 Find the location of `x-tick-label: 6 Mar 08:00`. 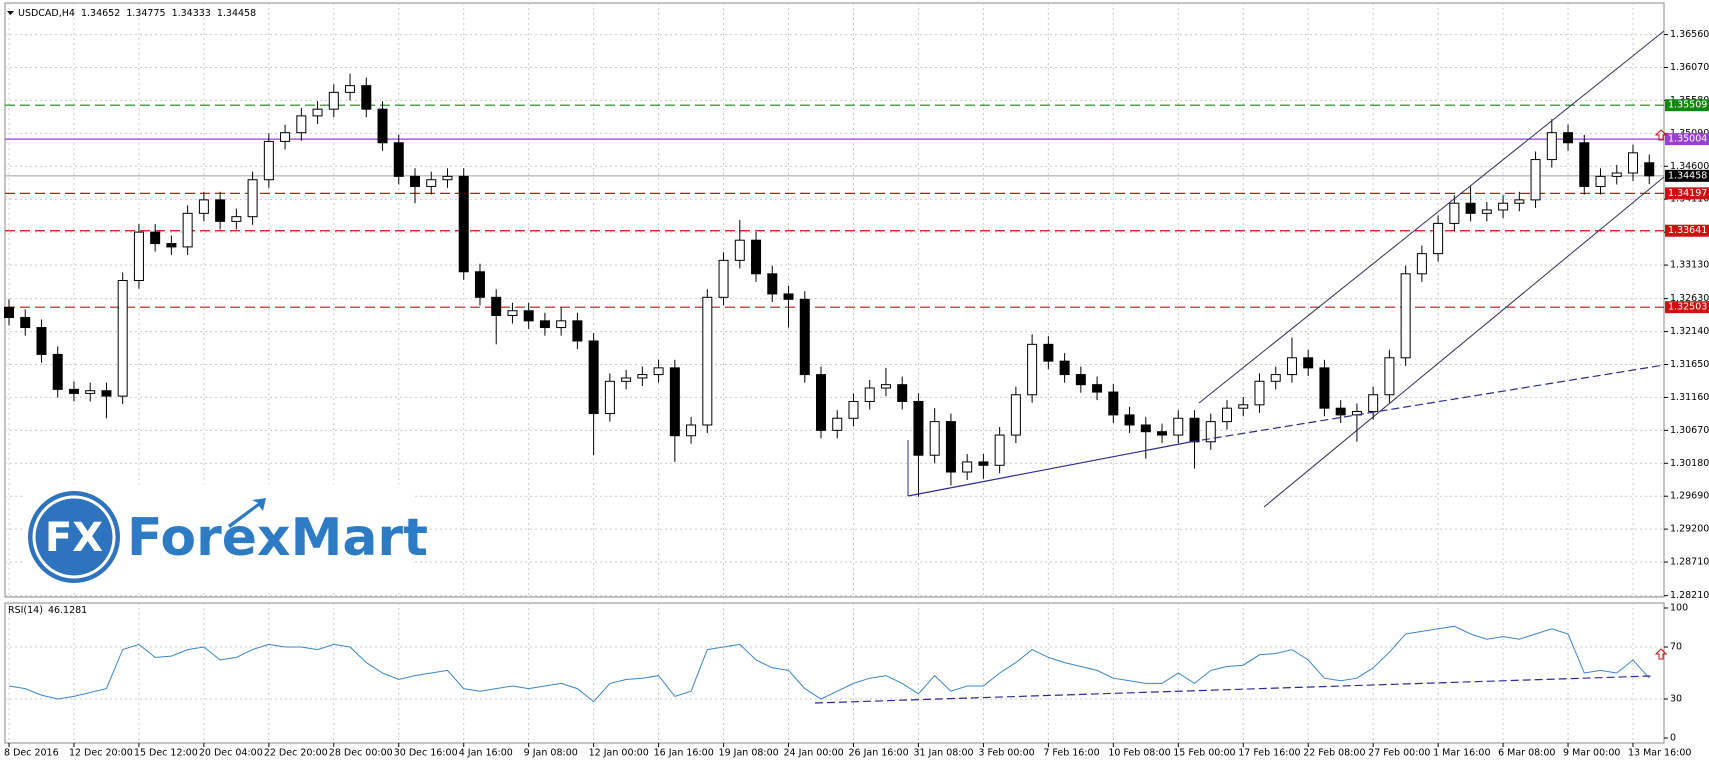

x-tick-label: 6 Mar 08:00 is located at coordinates (1526, 753).